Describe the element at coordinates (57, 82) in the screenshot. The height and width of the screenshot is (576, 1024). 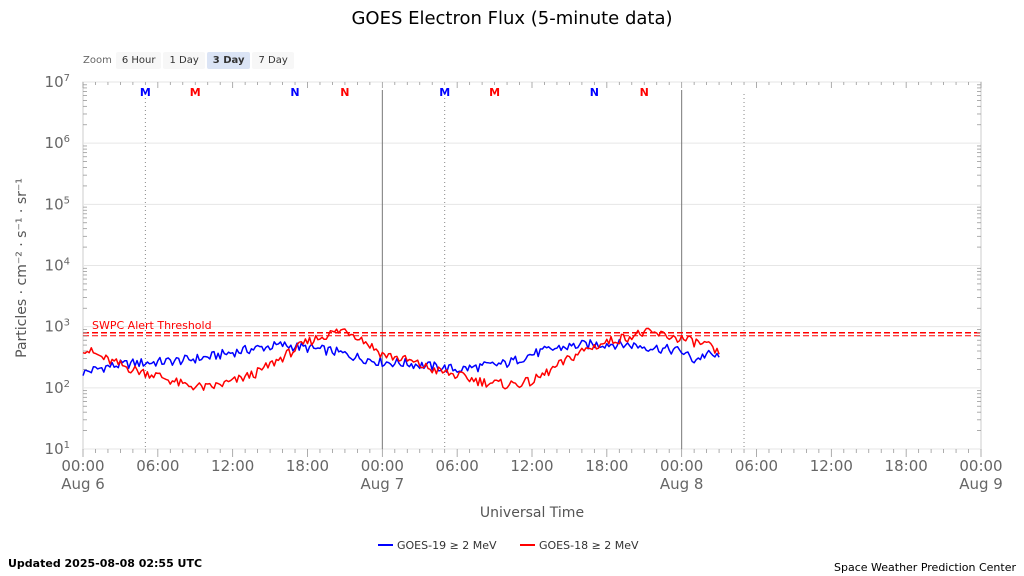
I see `y-tick-label: 107` at that location.